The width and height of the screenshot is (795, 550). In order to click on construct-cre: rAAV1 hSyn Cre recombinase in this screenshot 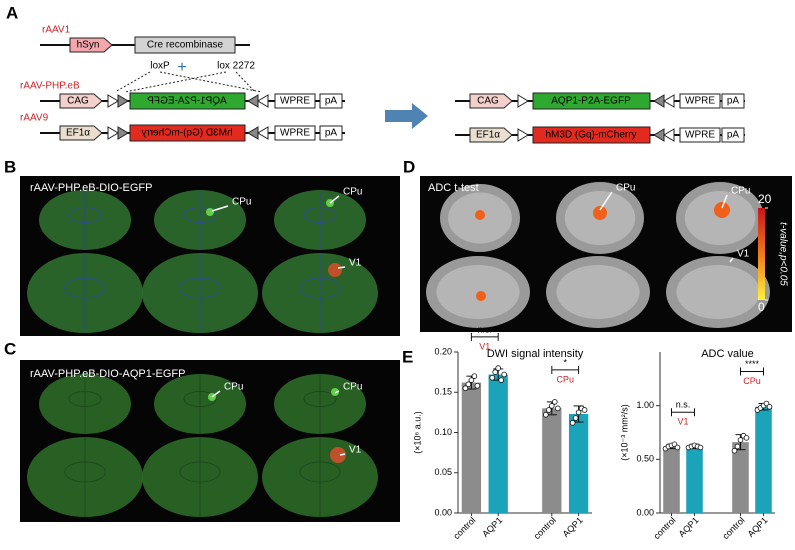, I will do `click(145, 39)`.